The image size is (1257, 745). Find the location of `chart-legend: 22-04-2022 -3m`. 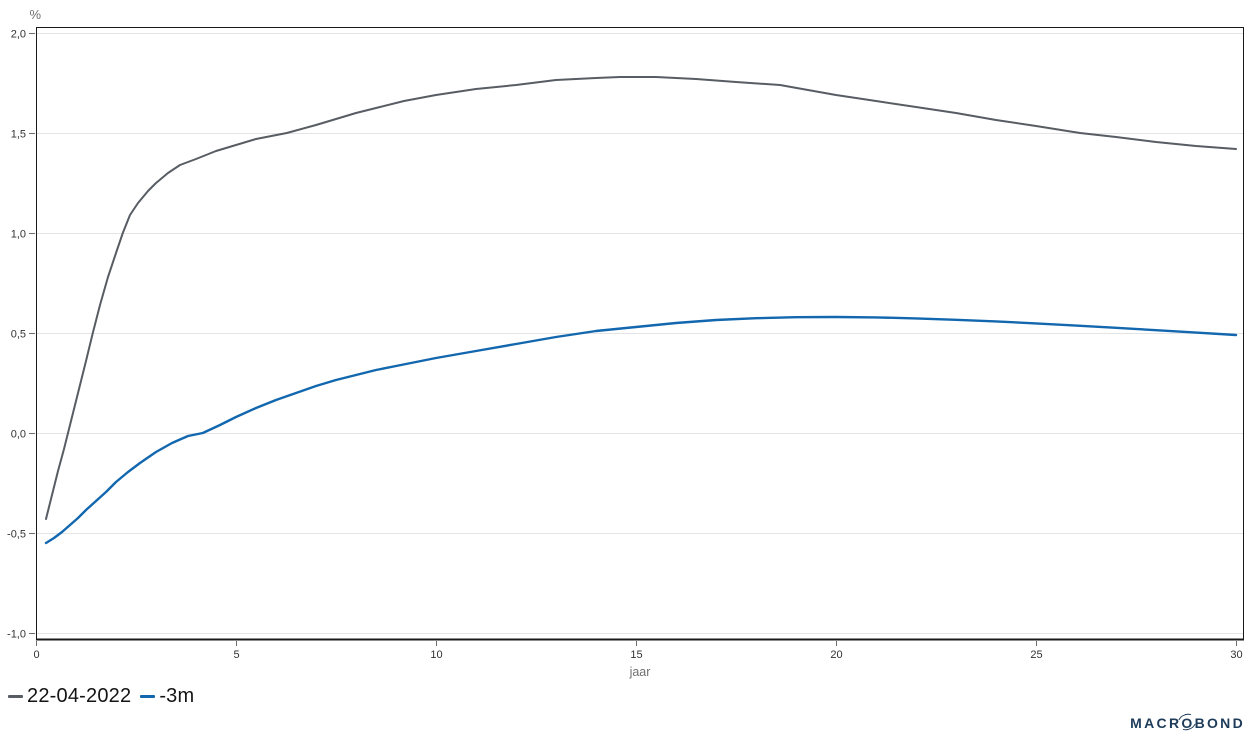

chart-legend: 22-04-2022 -3m is located at coordinates (101, 696).